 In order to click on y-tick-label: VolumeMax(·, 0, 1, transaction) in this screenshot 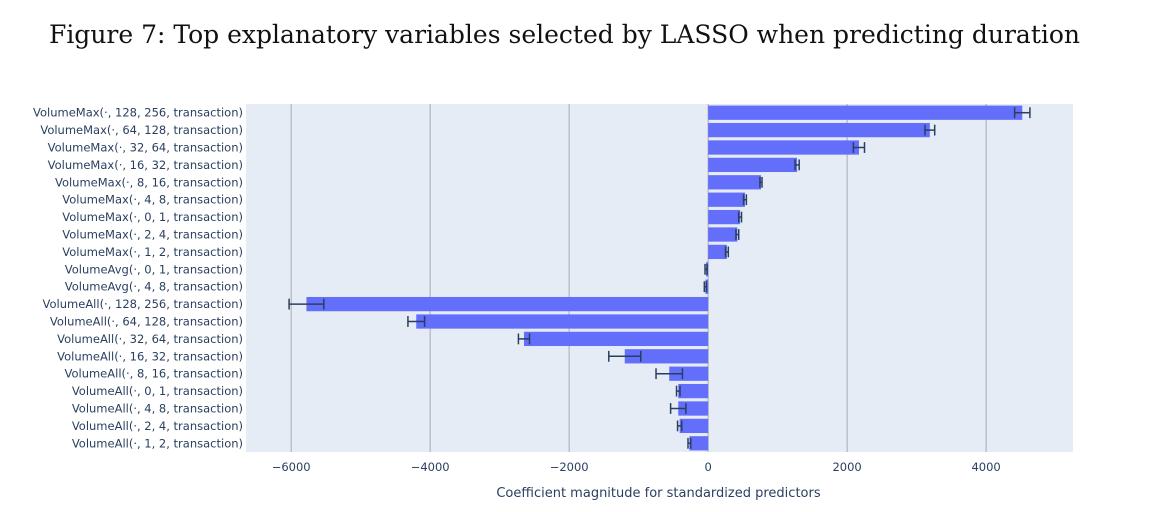, I will do `click(152, 217)`.